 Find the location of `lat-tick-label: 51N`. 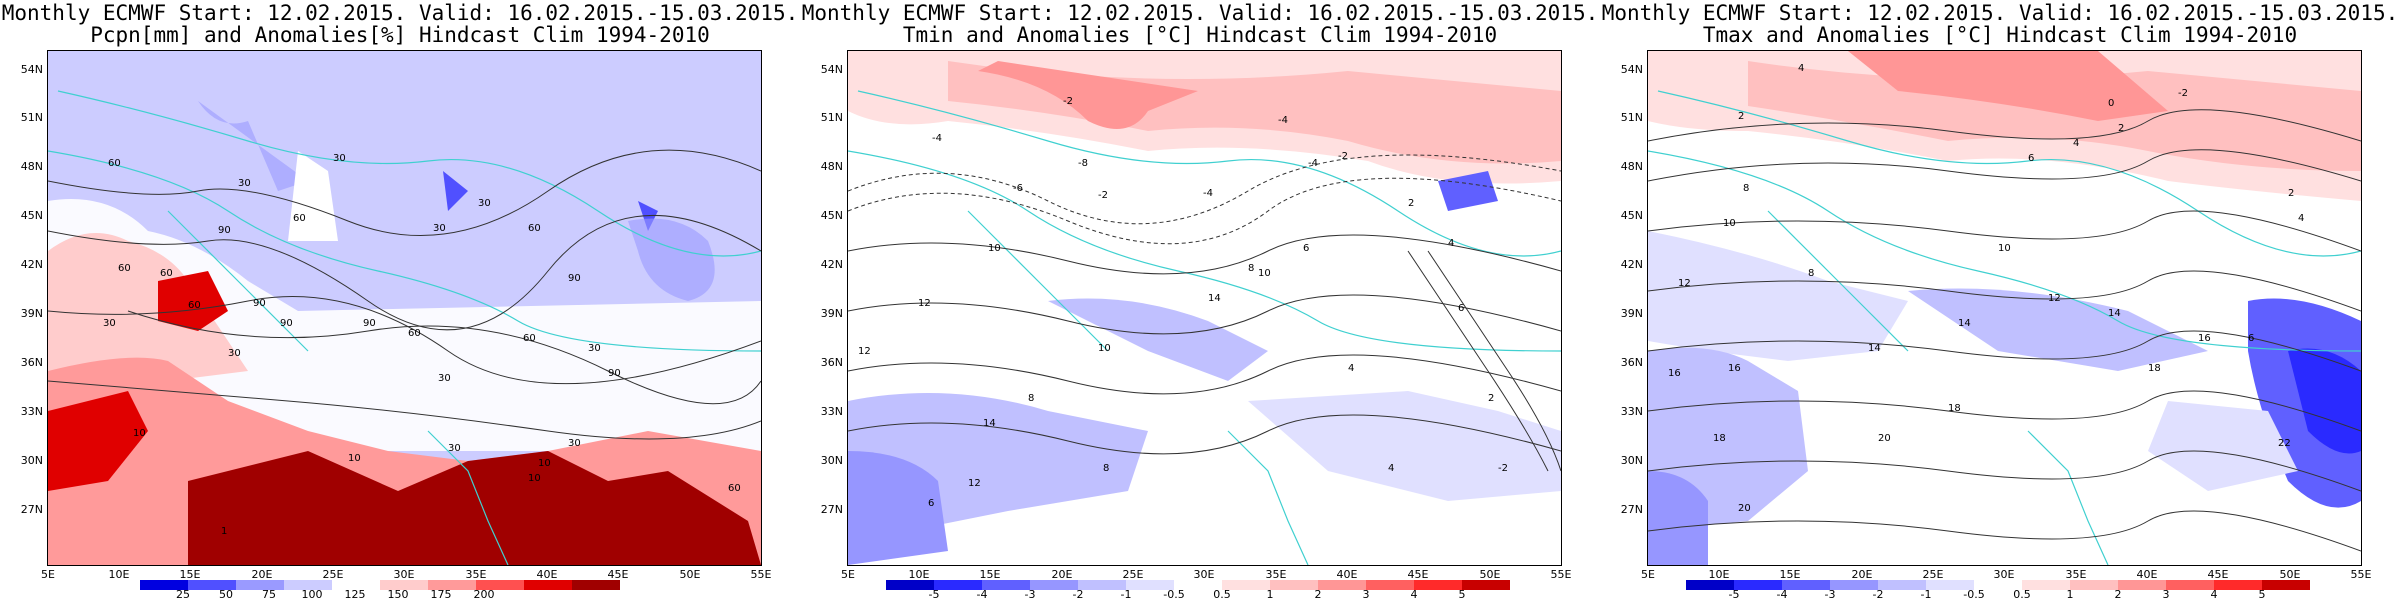

lat-tick-label: 51N is located at coordinates (1631, 117).